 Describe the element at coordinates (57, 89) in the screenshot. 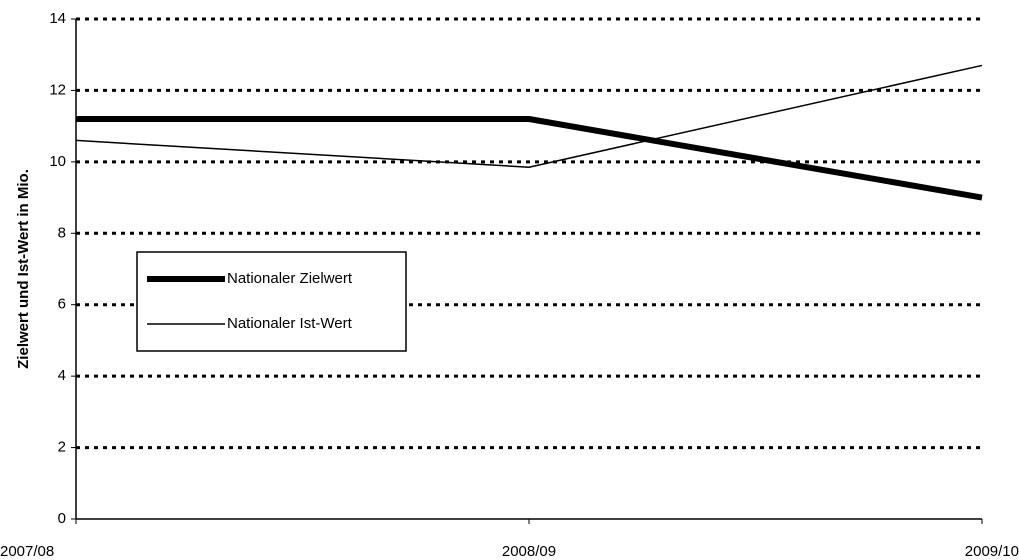

I see `y-tick-label: 12` at that location.